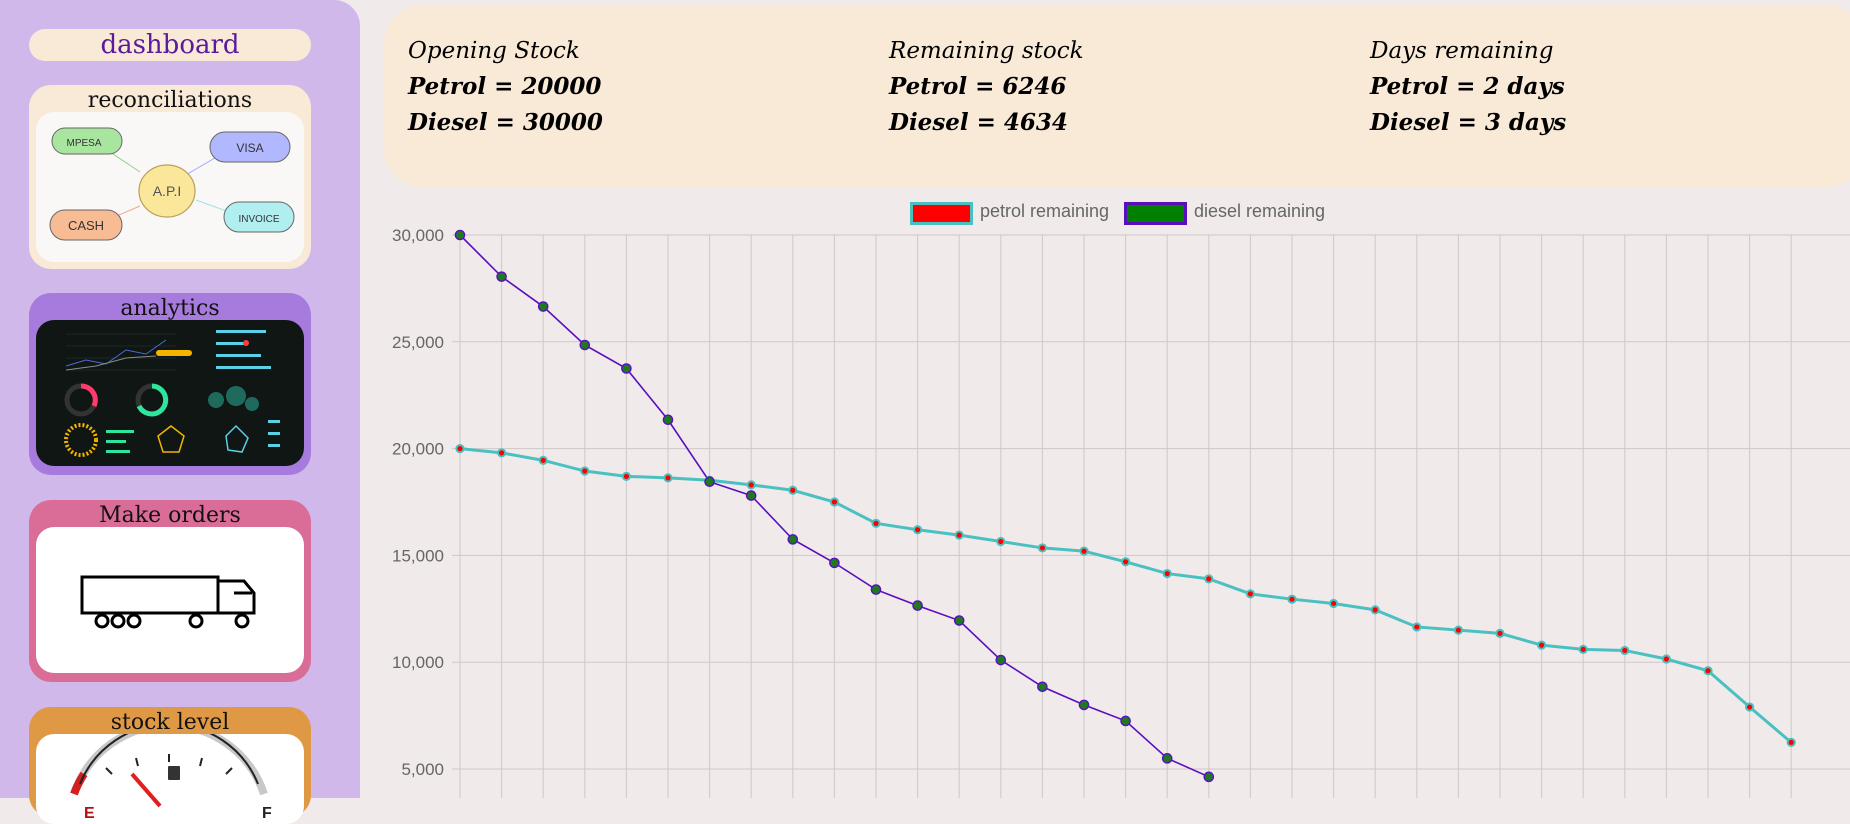 The width and height of the screenshot is (1850, 824). What do you see at coordinates (83, 143) in the screenshot?
I see `mpesa-label: MPESA` at bounding box center [83, 143].